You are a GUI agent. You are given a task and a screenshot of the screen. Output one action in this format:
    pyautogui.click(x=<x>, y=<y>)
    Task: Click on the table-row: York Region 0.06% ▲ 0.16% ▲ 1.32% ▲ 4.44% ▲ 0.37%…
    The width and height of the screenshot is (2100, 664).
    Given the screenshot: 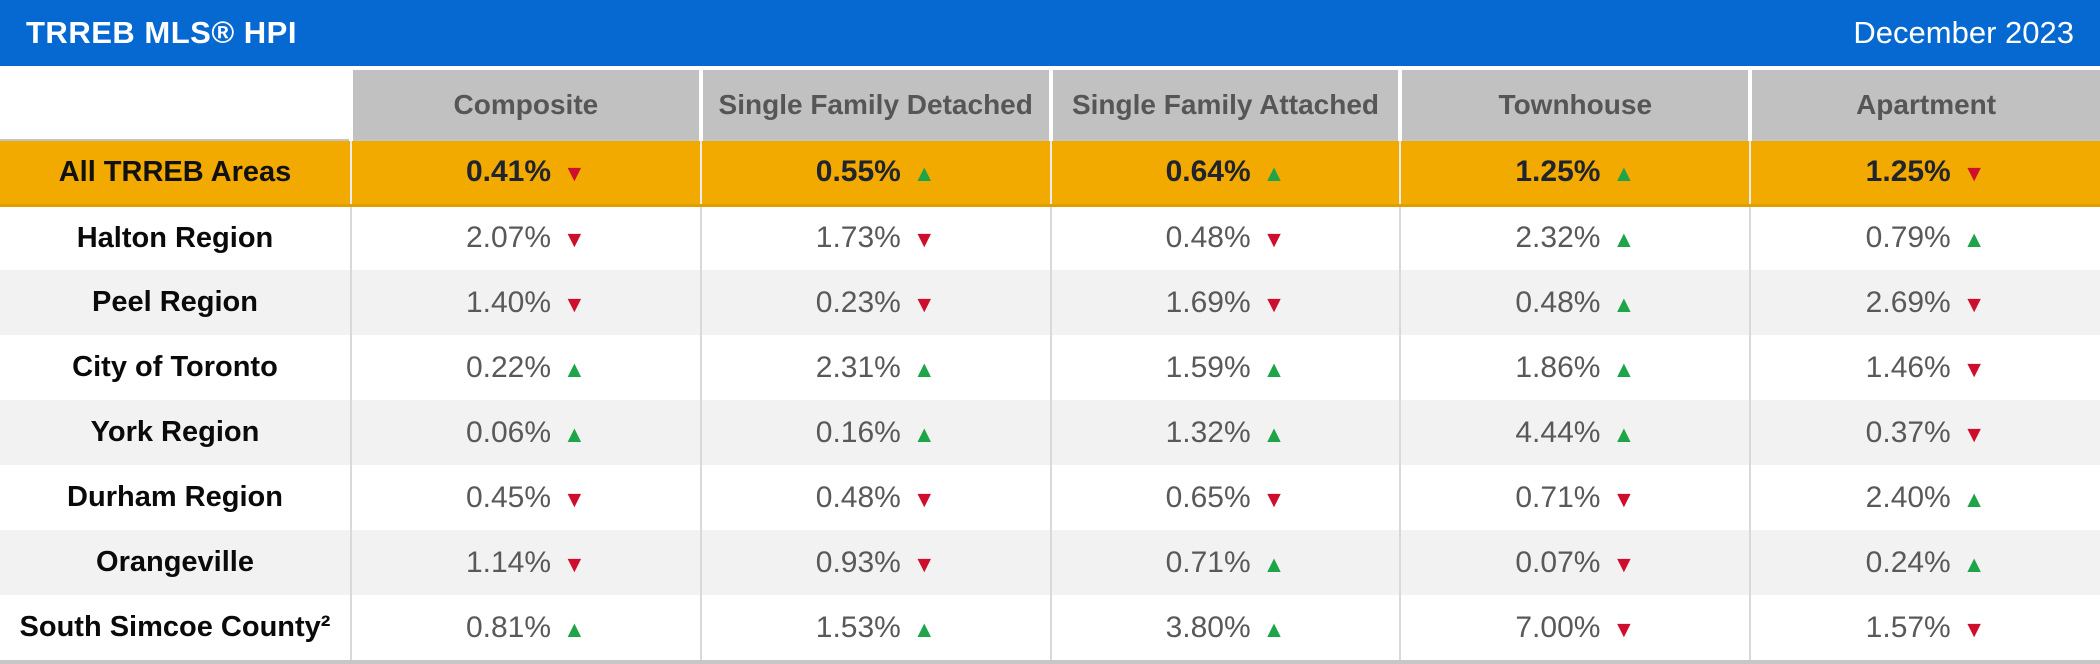 What is the action you would take?
    pyautogui.click(x=1050, y=432)
    